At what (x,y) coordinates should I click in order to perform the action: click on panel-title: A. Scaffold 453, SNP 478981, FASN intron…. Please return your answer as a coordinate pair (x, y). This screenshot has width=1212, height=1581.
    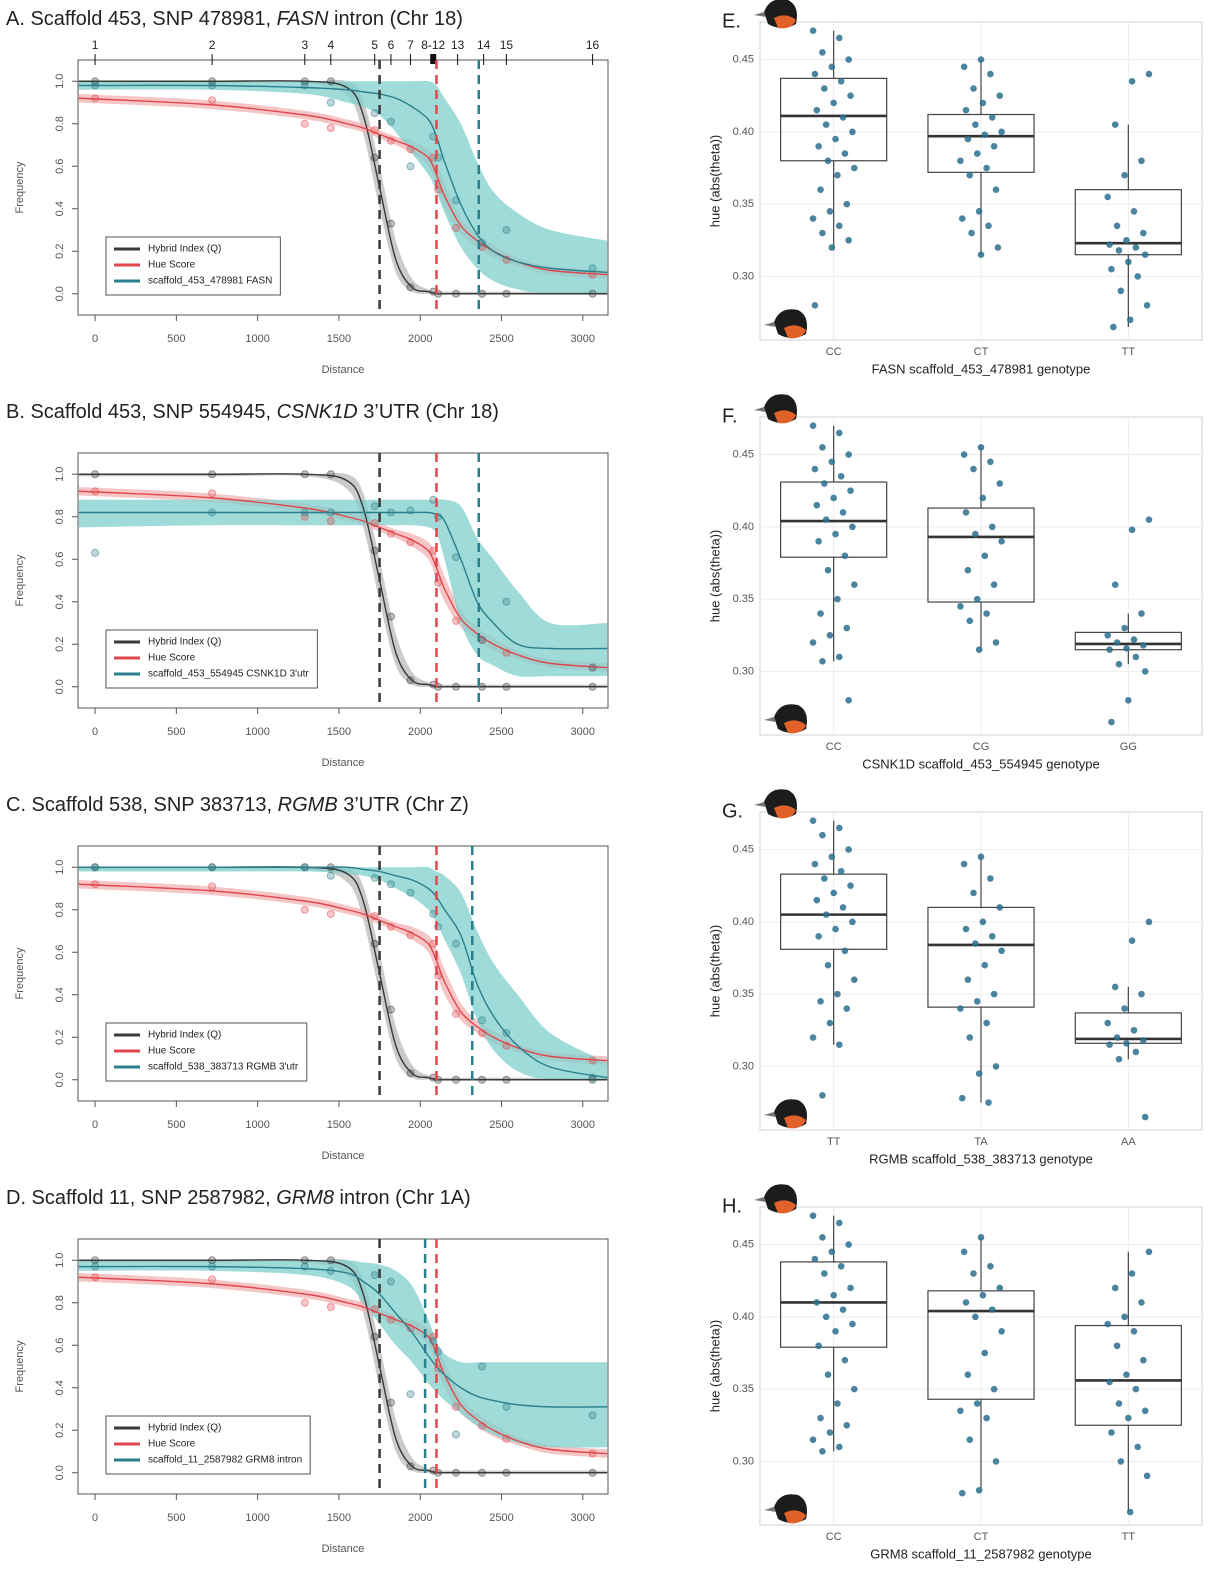
    Looking at the image, I should click on (234, 19).